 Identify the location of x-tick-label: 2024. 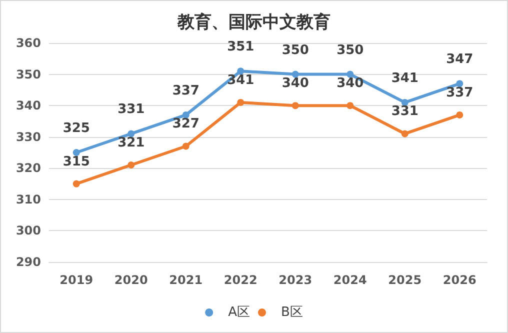
(350, 280).